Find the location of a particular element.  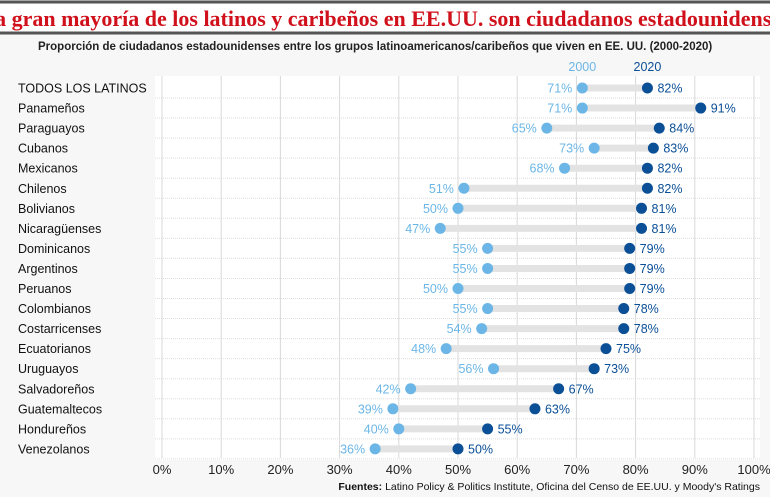

category-label: Mexicanos is located at coordinates (48, 169).